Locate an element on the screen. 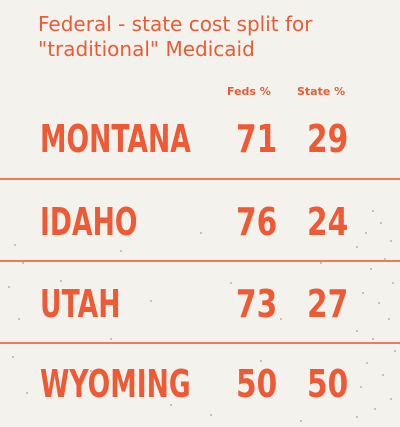 The height and width of the screenshot is (427, 400). state-value-utah: 27 is located at coordinates (328, 304).